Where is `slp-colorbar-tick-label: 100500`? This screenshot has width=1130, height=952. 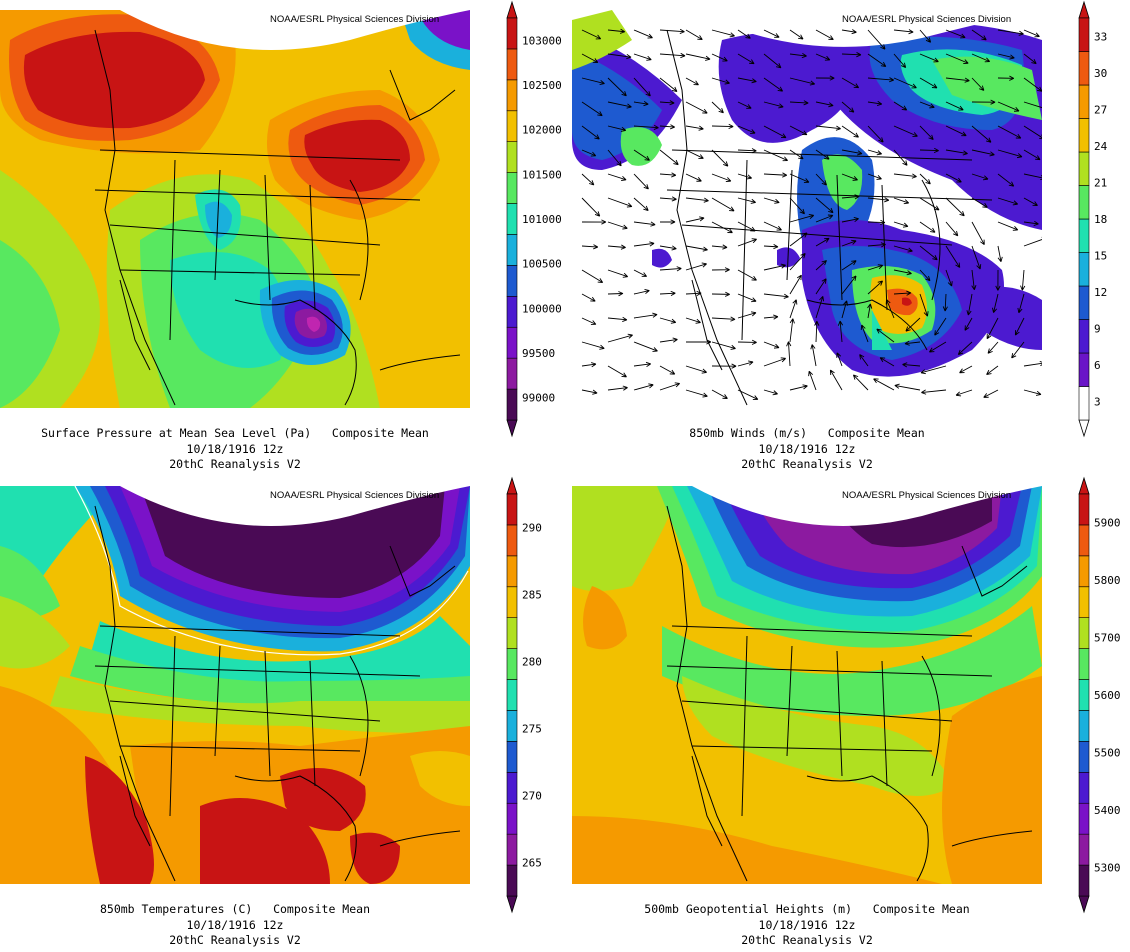 slp-colorbar-tick-label: 100500 is located at coordinates (542, 264).